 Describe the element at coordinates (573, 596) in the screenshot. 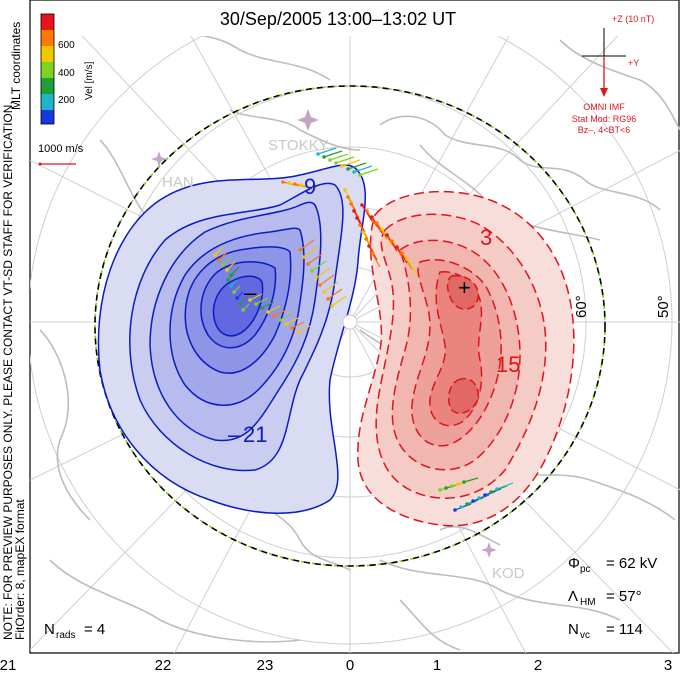

I see `stat-lambda-symbol: Λ` at that location.